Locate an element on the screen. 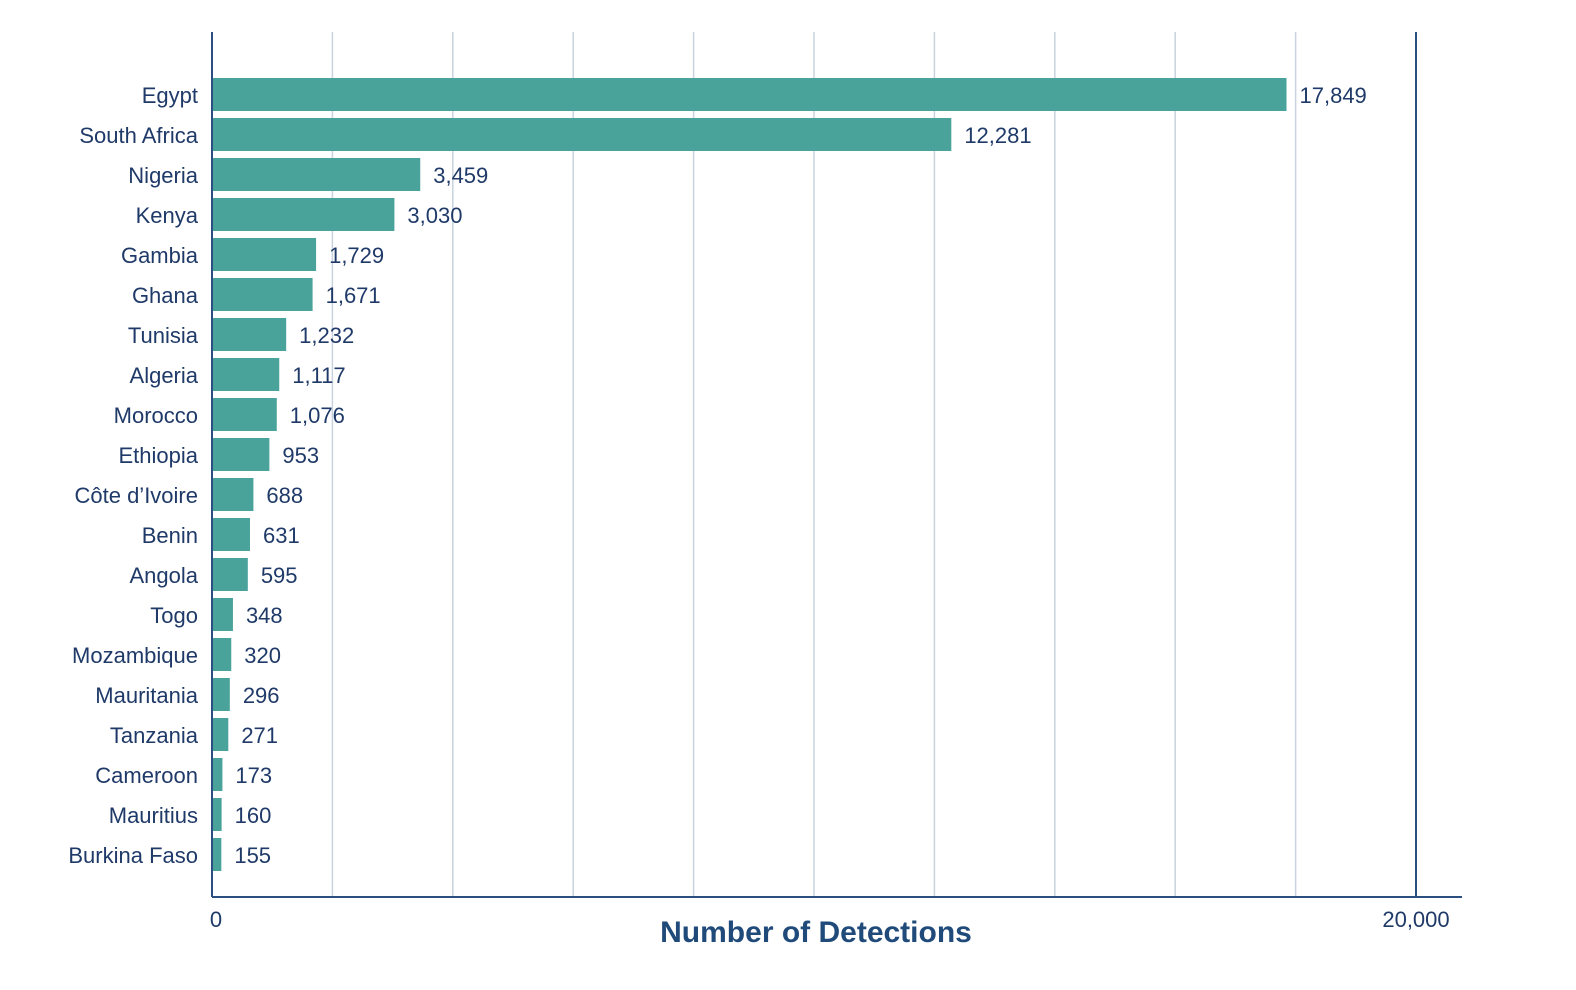 Image resolution: width=1576 pixels, height=990 pixels. category-label: Côte d’Ivoire is located at coordinates (136, 495).